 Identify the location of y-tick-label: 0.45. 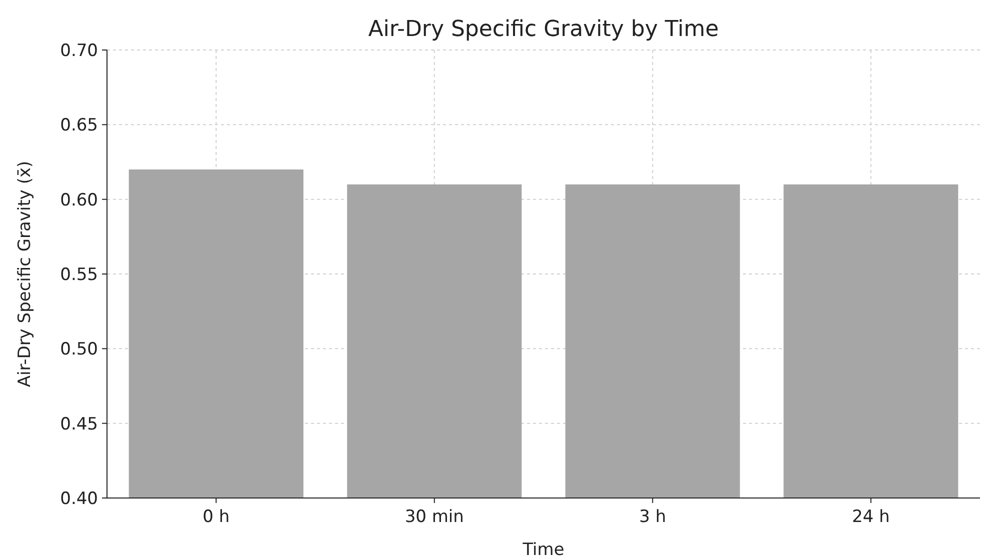
(79, 424).